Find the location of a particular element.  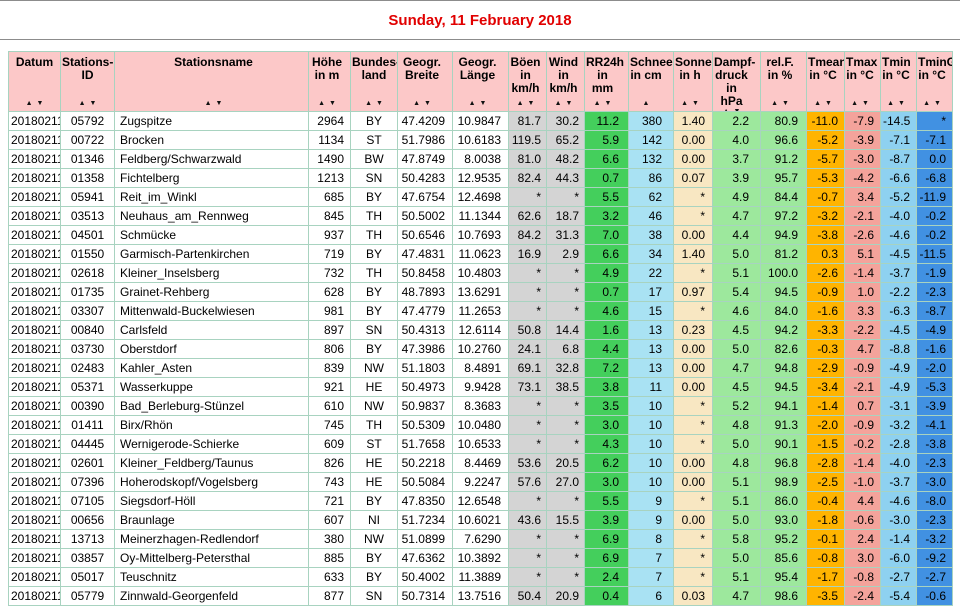

cell-breite: 51.7658 is located at coordinates (425, 444).